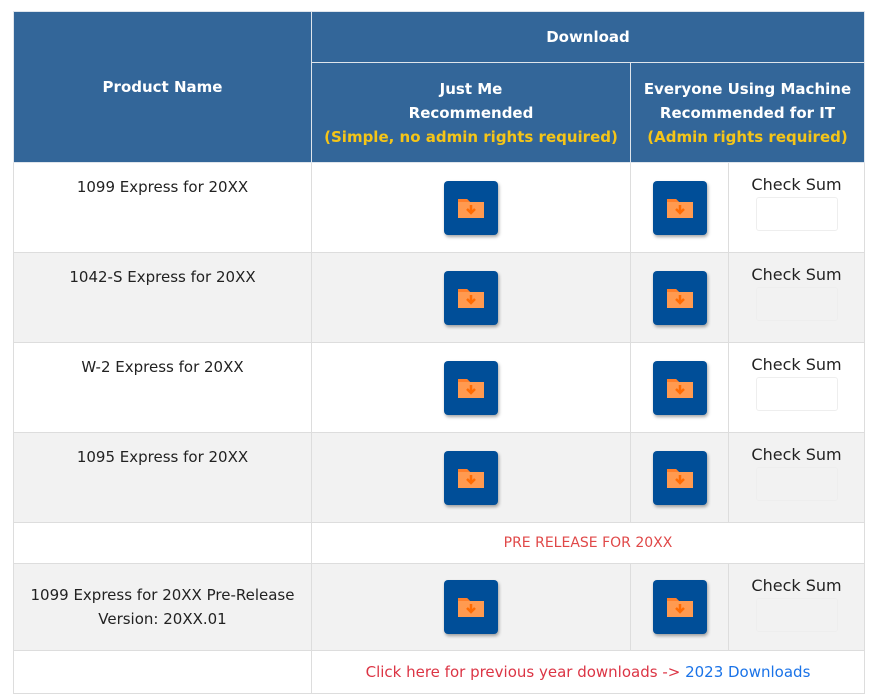 Image resolution: width=877 pixels, height=694 pixels. I want to click on everyone-note: (Admin rights required), so click(747, 136).